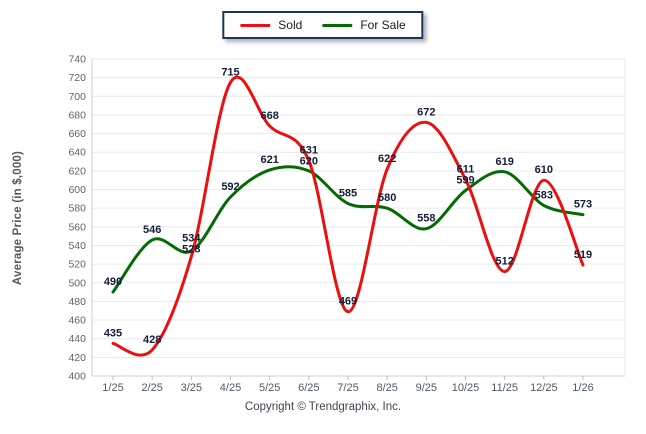 The height and width of the screenshot is (434, 646). I want to click on y-tick-label: 540, so click(77, 246).